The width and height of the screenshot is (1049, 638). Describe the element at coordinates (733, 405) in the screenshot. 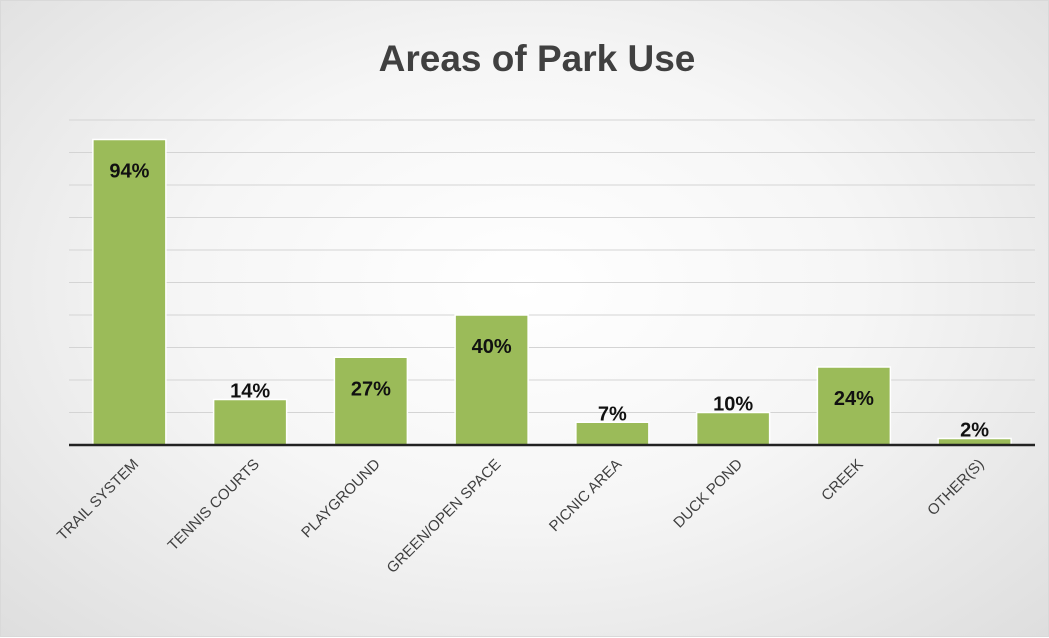

I see `data-label: 10%` at that location.